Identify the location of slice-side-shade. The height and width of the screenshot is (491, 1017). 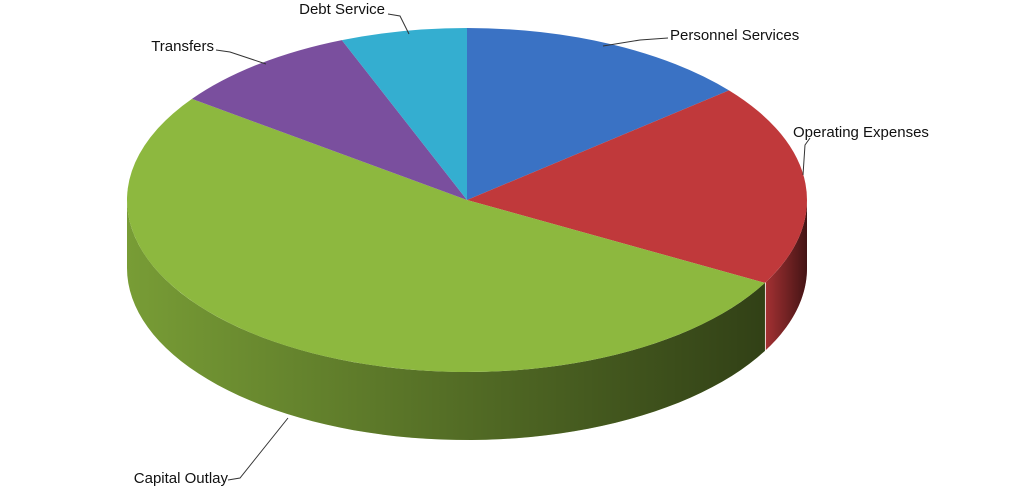
(786, 275).